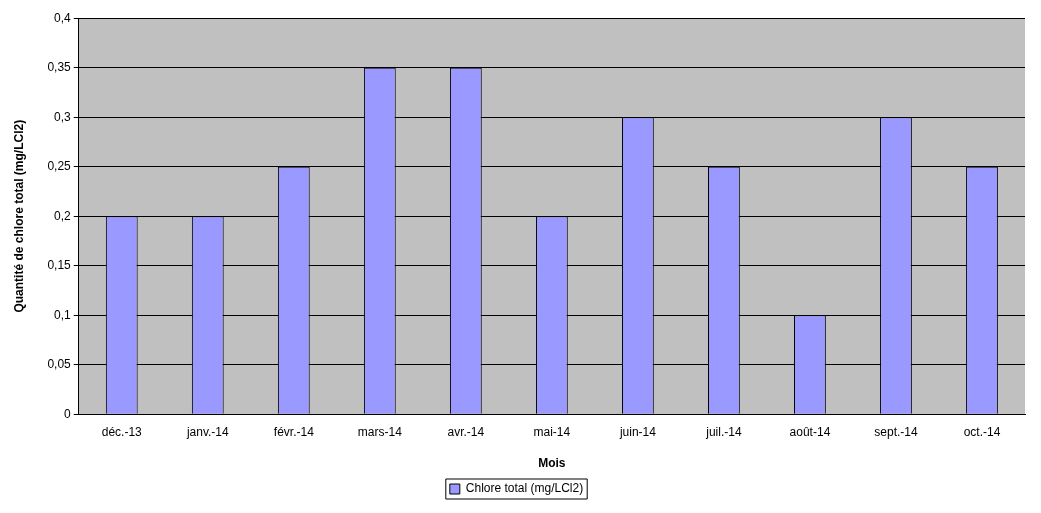 The image size is (1041, 513). What do you see at coordinates (59, 166) in the screenshot?
I see `y-tick-label: 0,25` at bounding box center [59, 166].